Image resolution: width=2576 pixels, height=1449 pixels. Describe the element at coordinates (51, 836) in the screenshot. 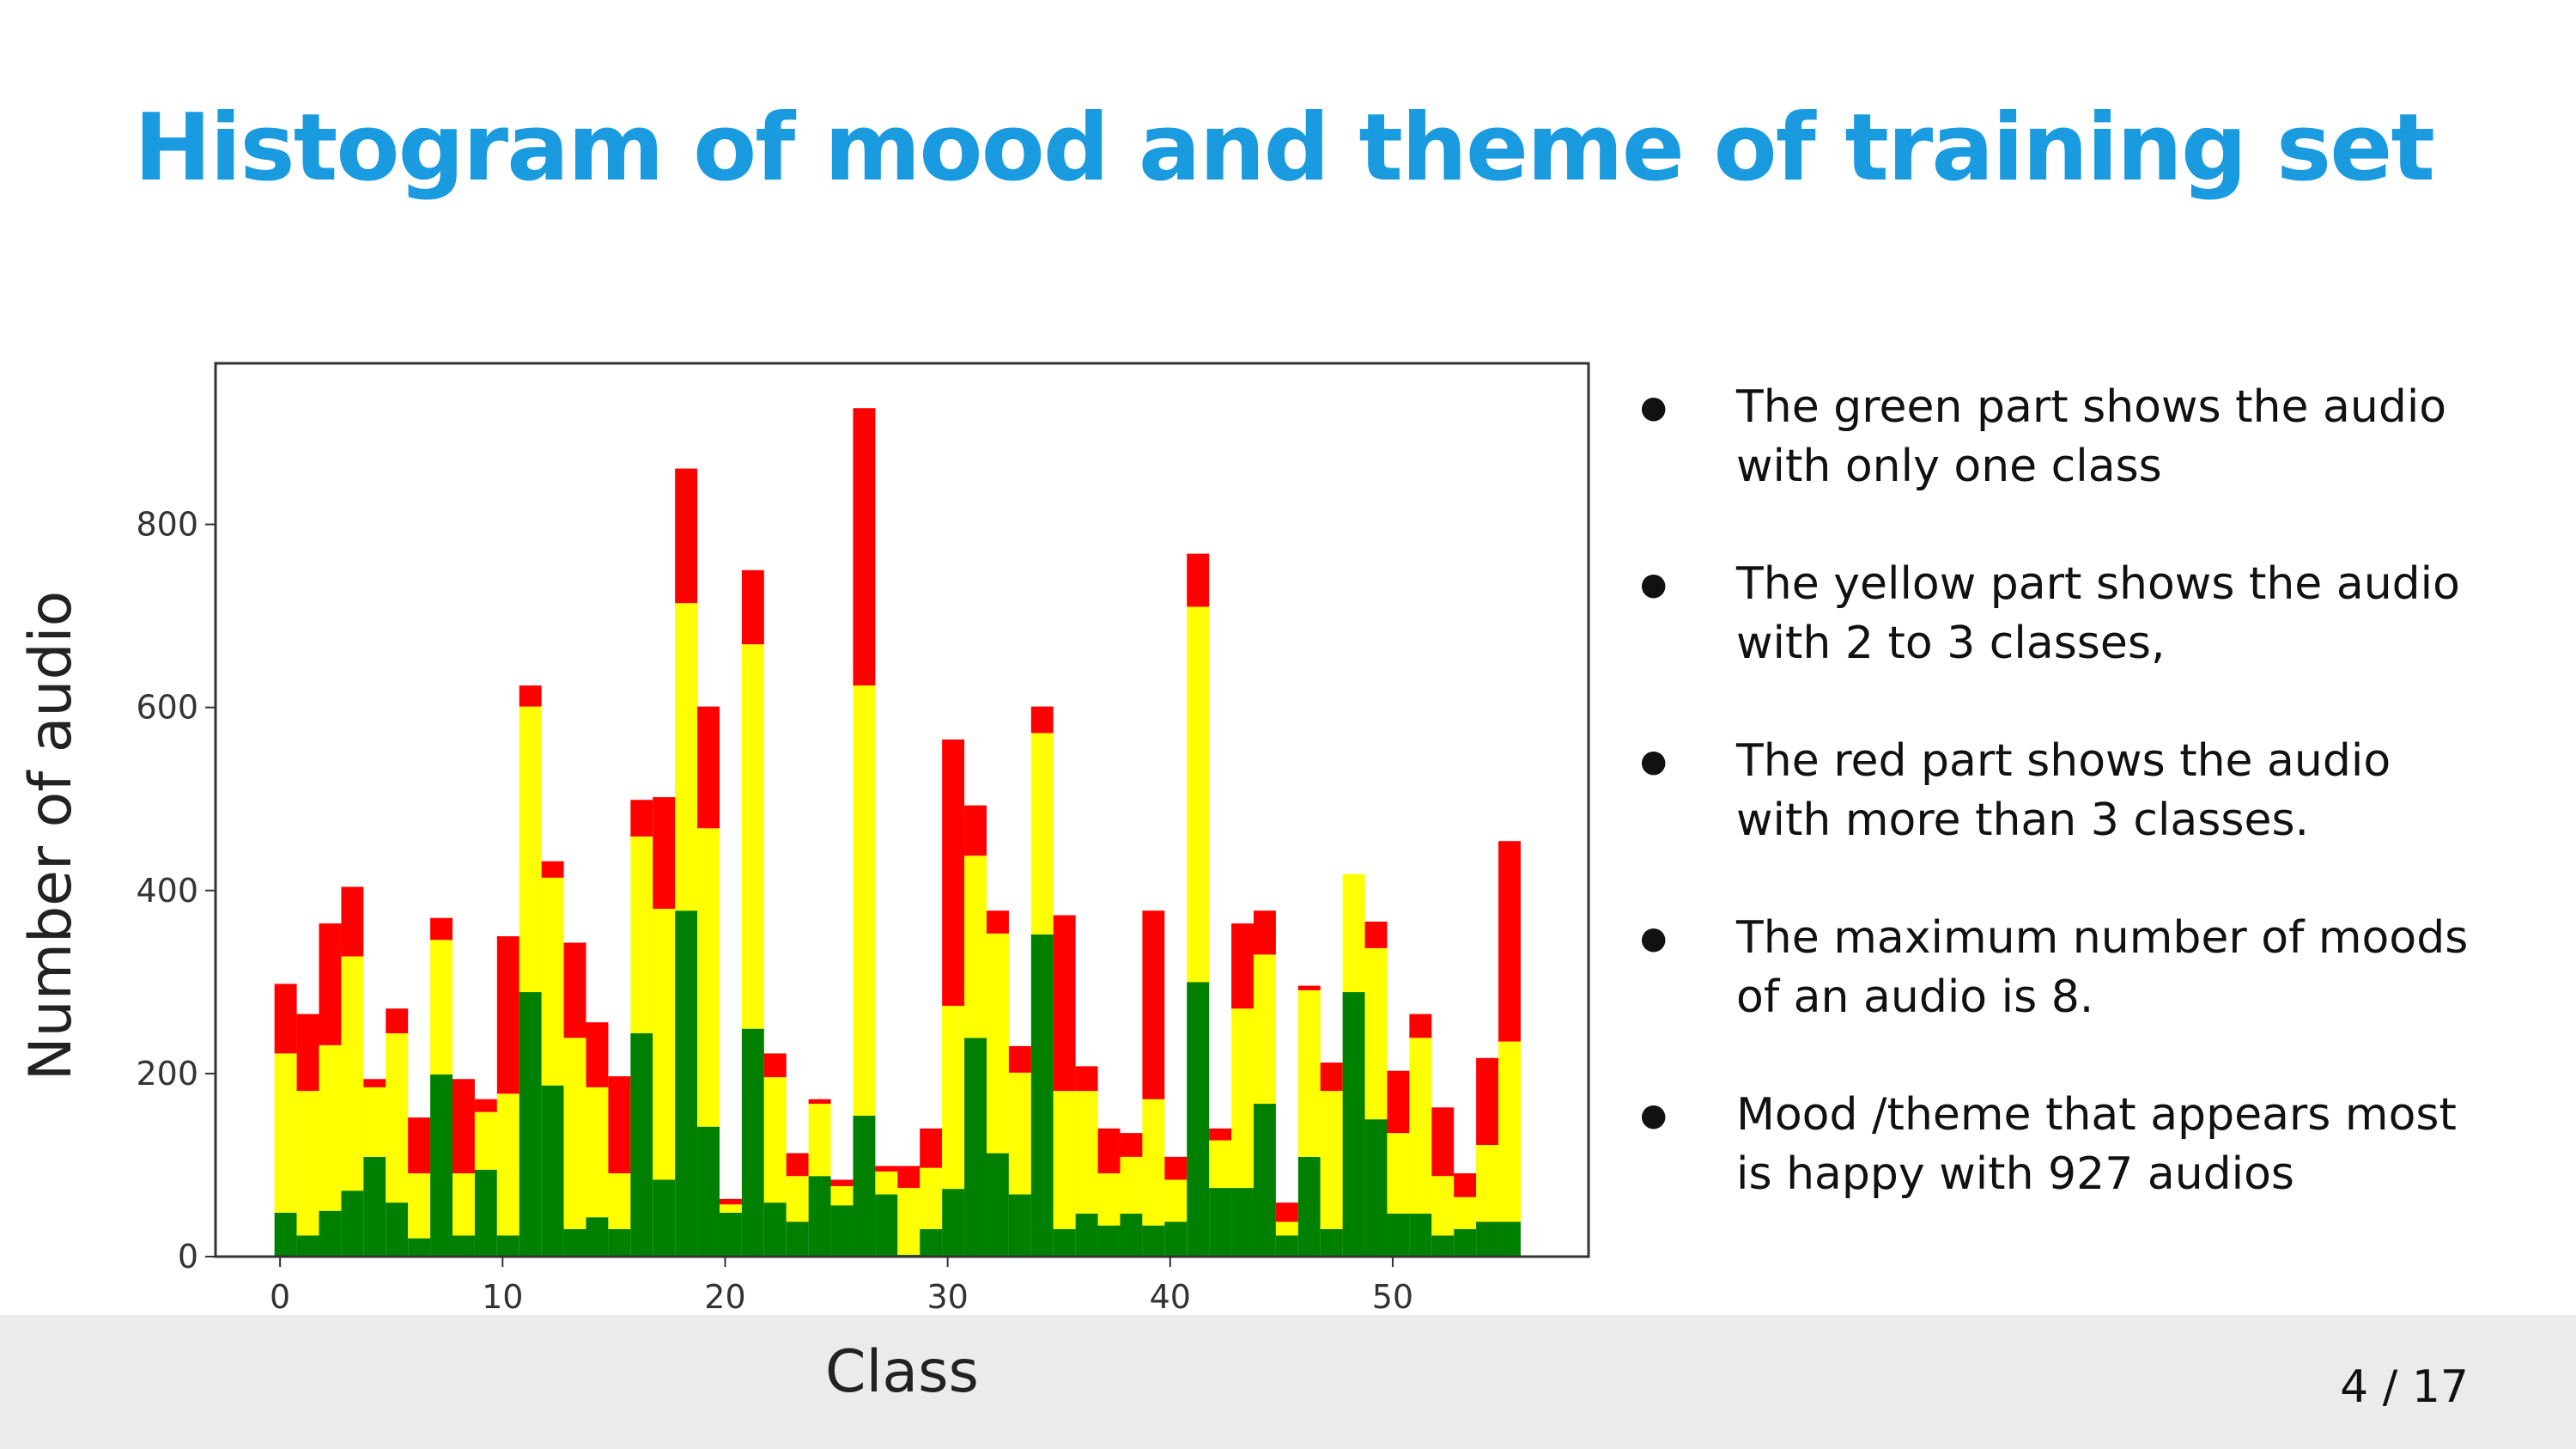

I see `y-axis-label: Number of audio` at that location.